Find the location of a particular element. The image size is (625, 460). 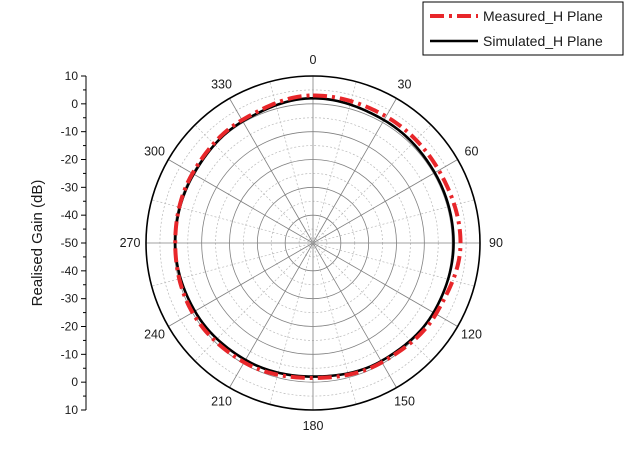

angle-label: 300 is located at coordinates (154, 152).